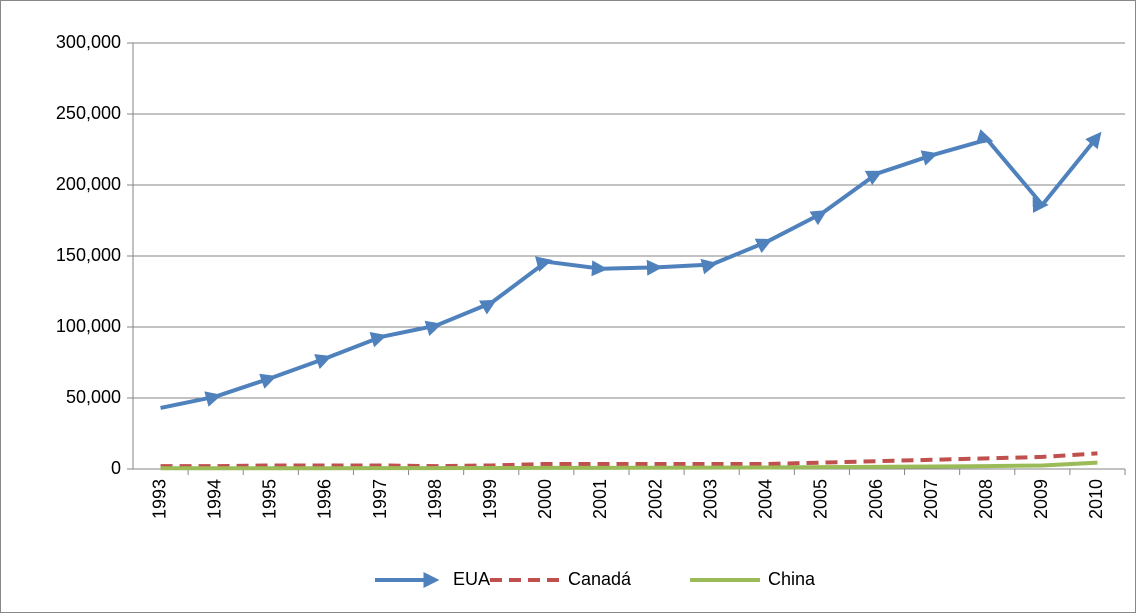  I want to click on x-tick-label: 2009, so click(1041, 499).